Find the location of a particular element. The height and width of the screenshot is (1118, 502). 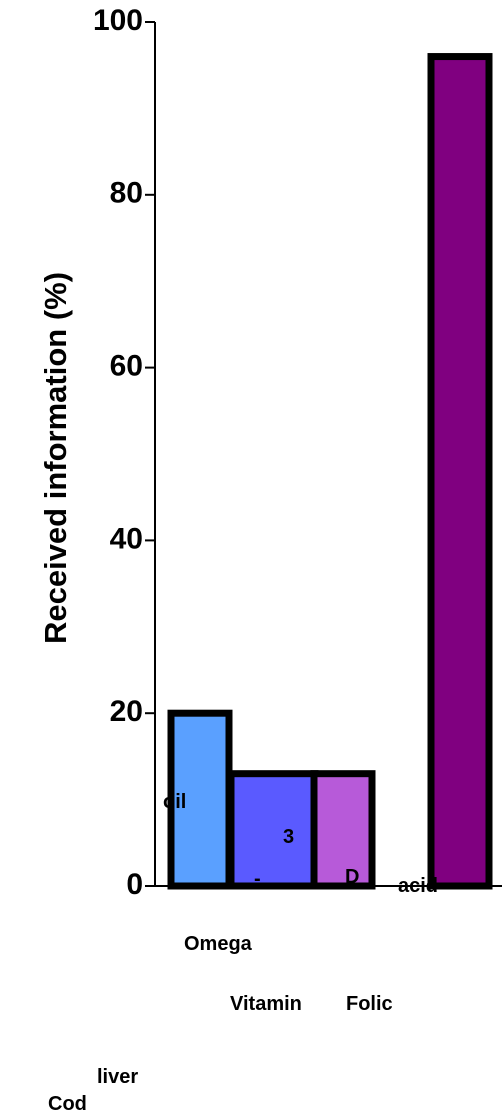

y-axis-label: Received information (%) is located at coordinates (55, 458).